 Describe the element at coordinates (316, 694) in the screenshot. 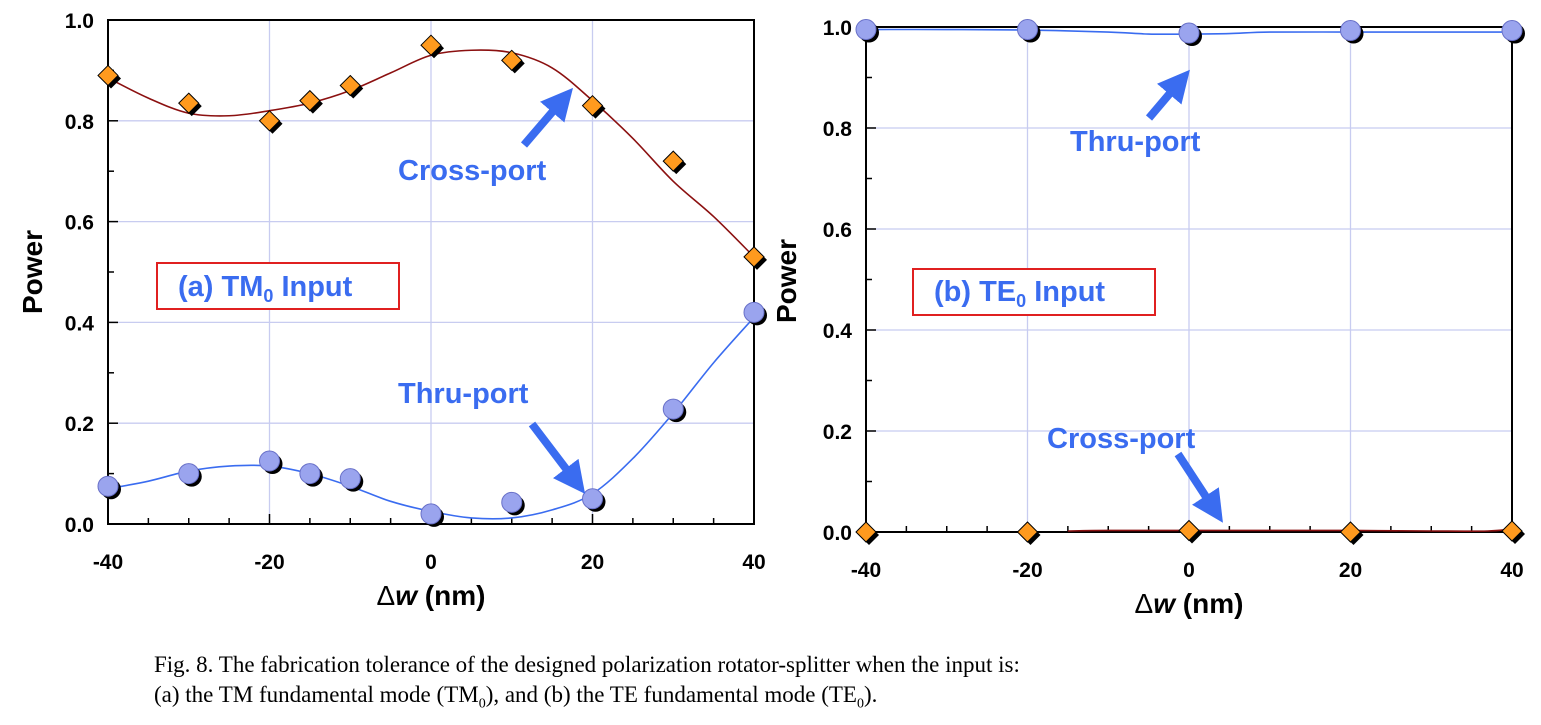

I see `caption-line-2-part-1: (a) the TM fundamental mode (TM` at that location.